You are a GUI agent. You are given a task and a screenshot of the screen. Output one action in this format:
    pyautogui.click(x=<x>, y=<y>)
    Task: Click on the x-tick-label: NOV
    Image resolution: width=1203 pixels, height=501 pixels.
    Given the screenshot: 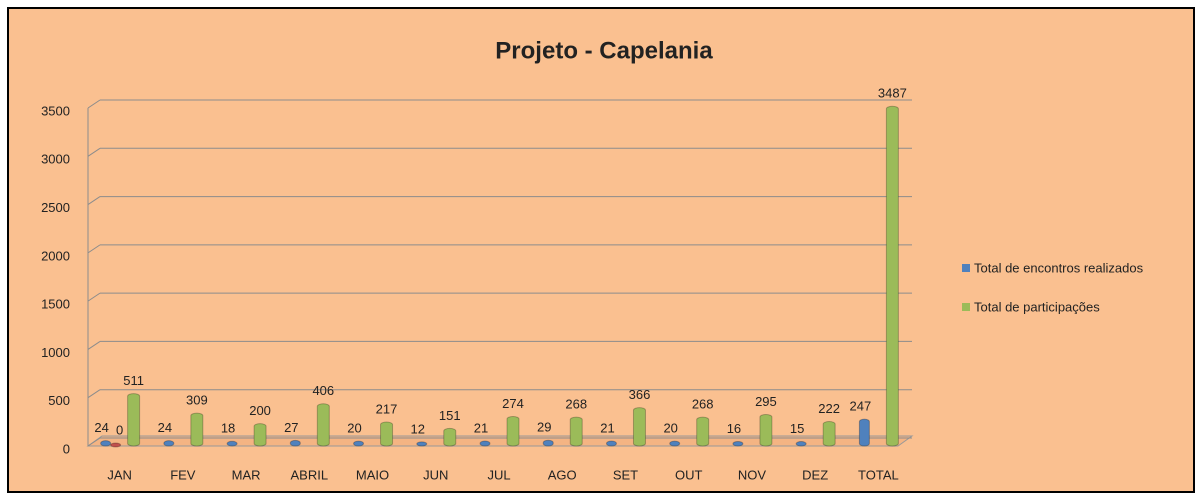 What is the action you would take?
    pyautogui.click(x=752, y=474)
    